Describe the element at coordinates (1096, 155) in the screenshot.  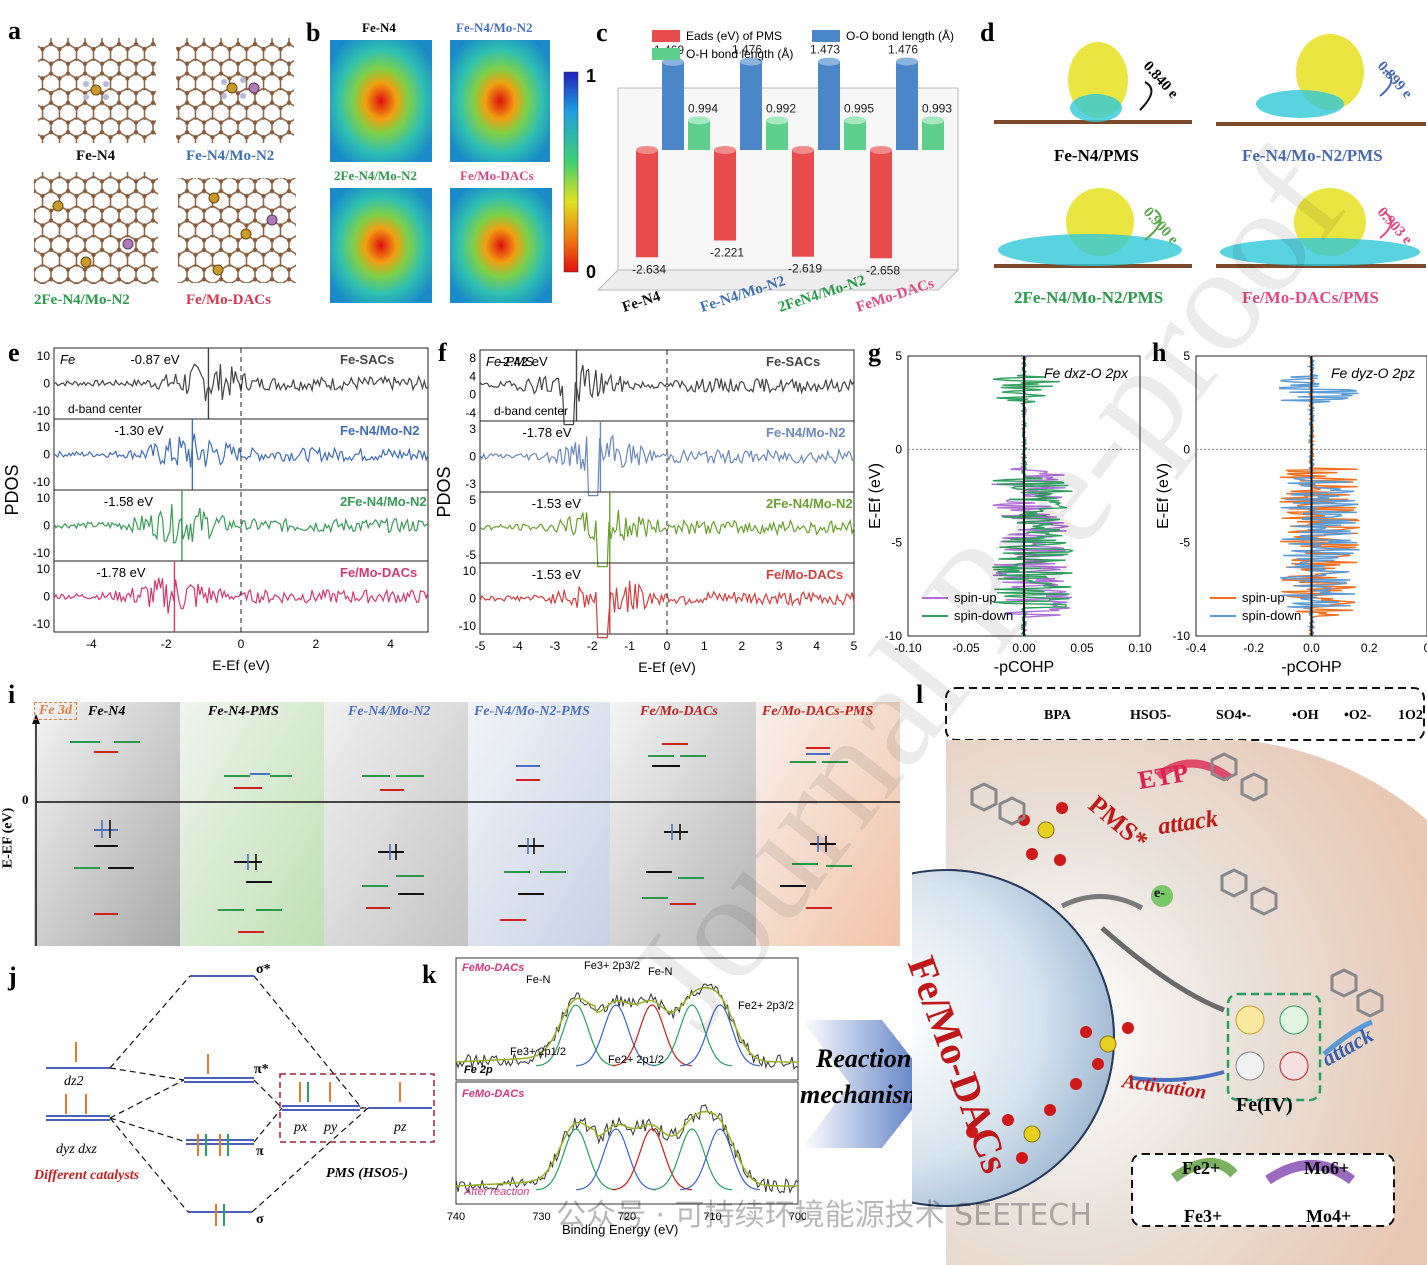
I see `cdd-name-1: Fe-N4/PMS` at that location.